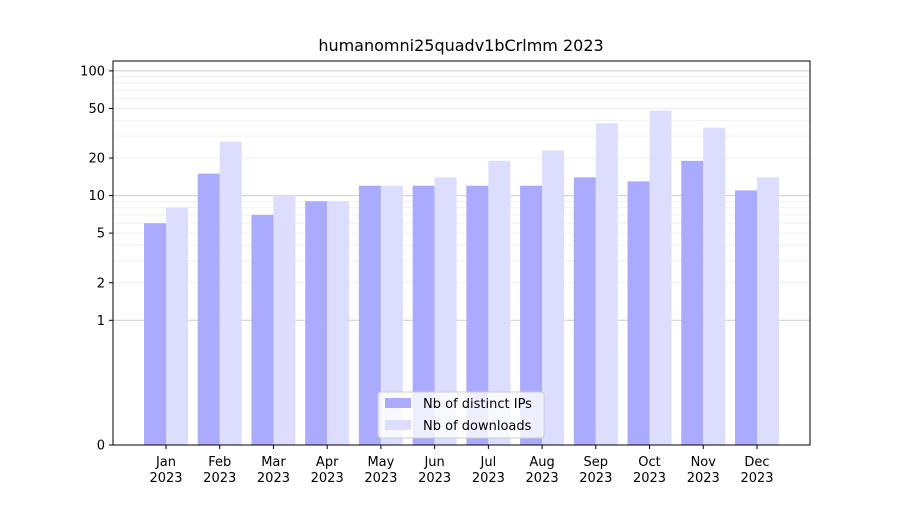 Image resolution: width=900 pixels, height=505 pixels. Describe the element at coordinates (101, 321) in the screenshot. I see `y-tick-label: 1` at that location.